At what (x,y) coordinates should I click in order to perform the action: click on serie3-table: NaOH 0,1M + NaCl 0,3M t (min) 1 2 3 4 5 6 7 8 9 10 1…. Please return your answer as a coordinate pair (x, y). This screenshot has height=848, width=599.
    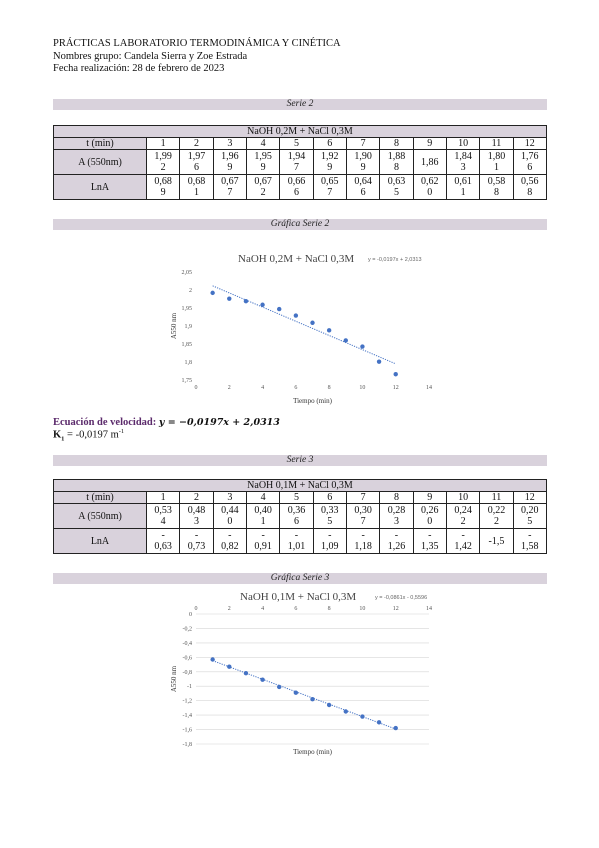
    Looking at the image, I should click on (300, 516).